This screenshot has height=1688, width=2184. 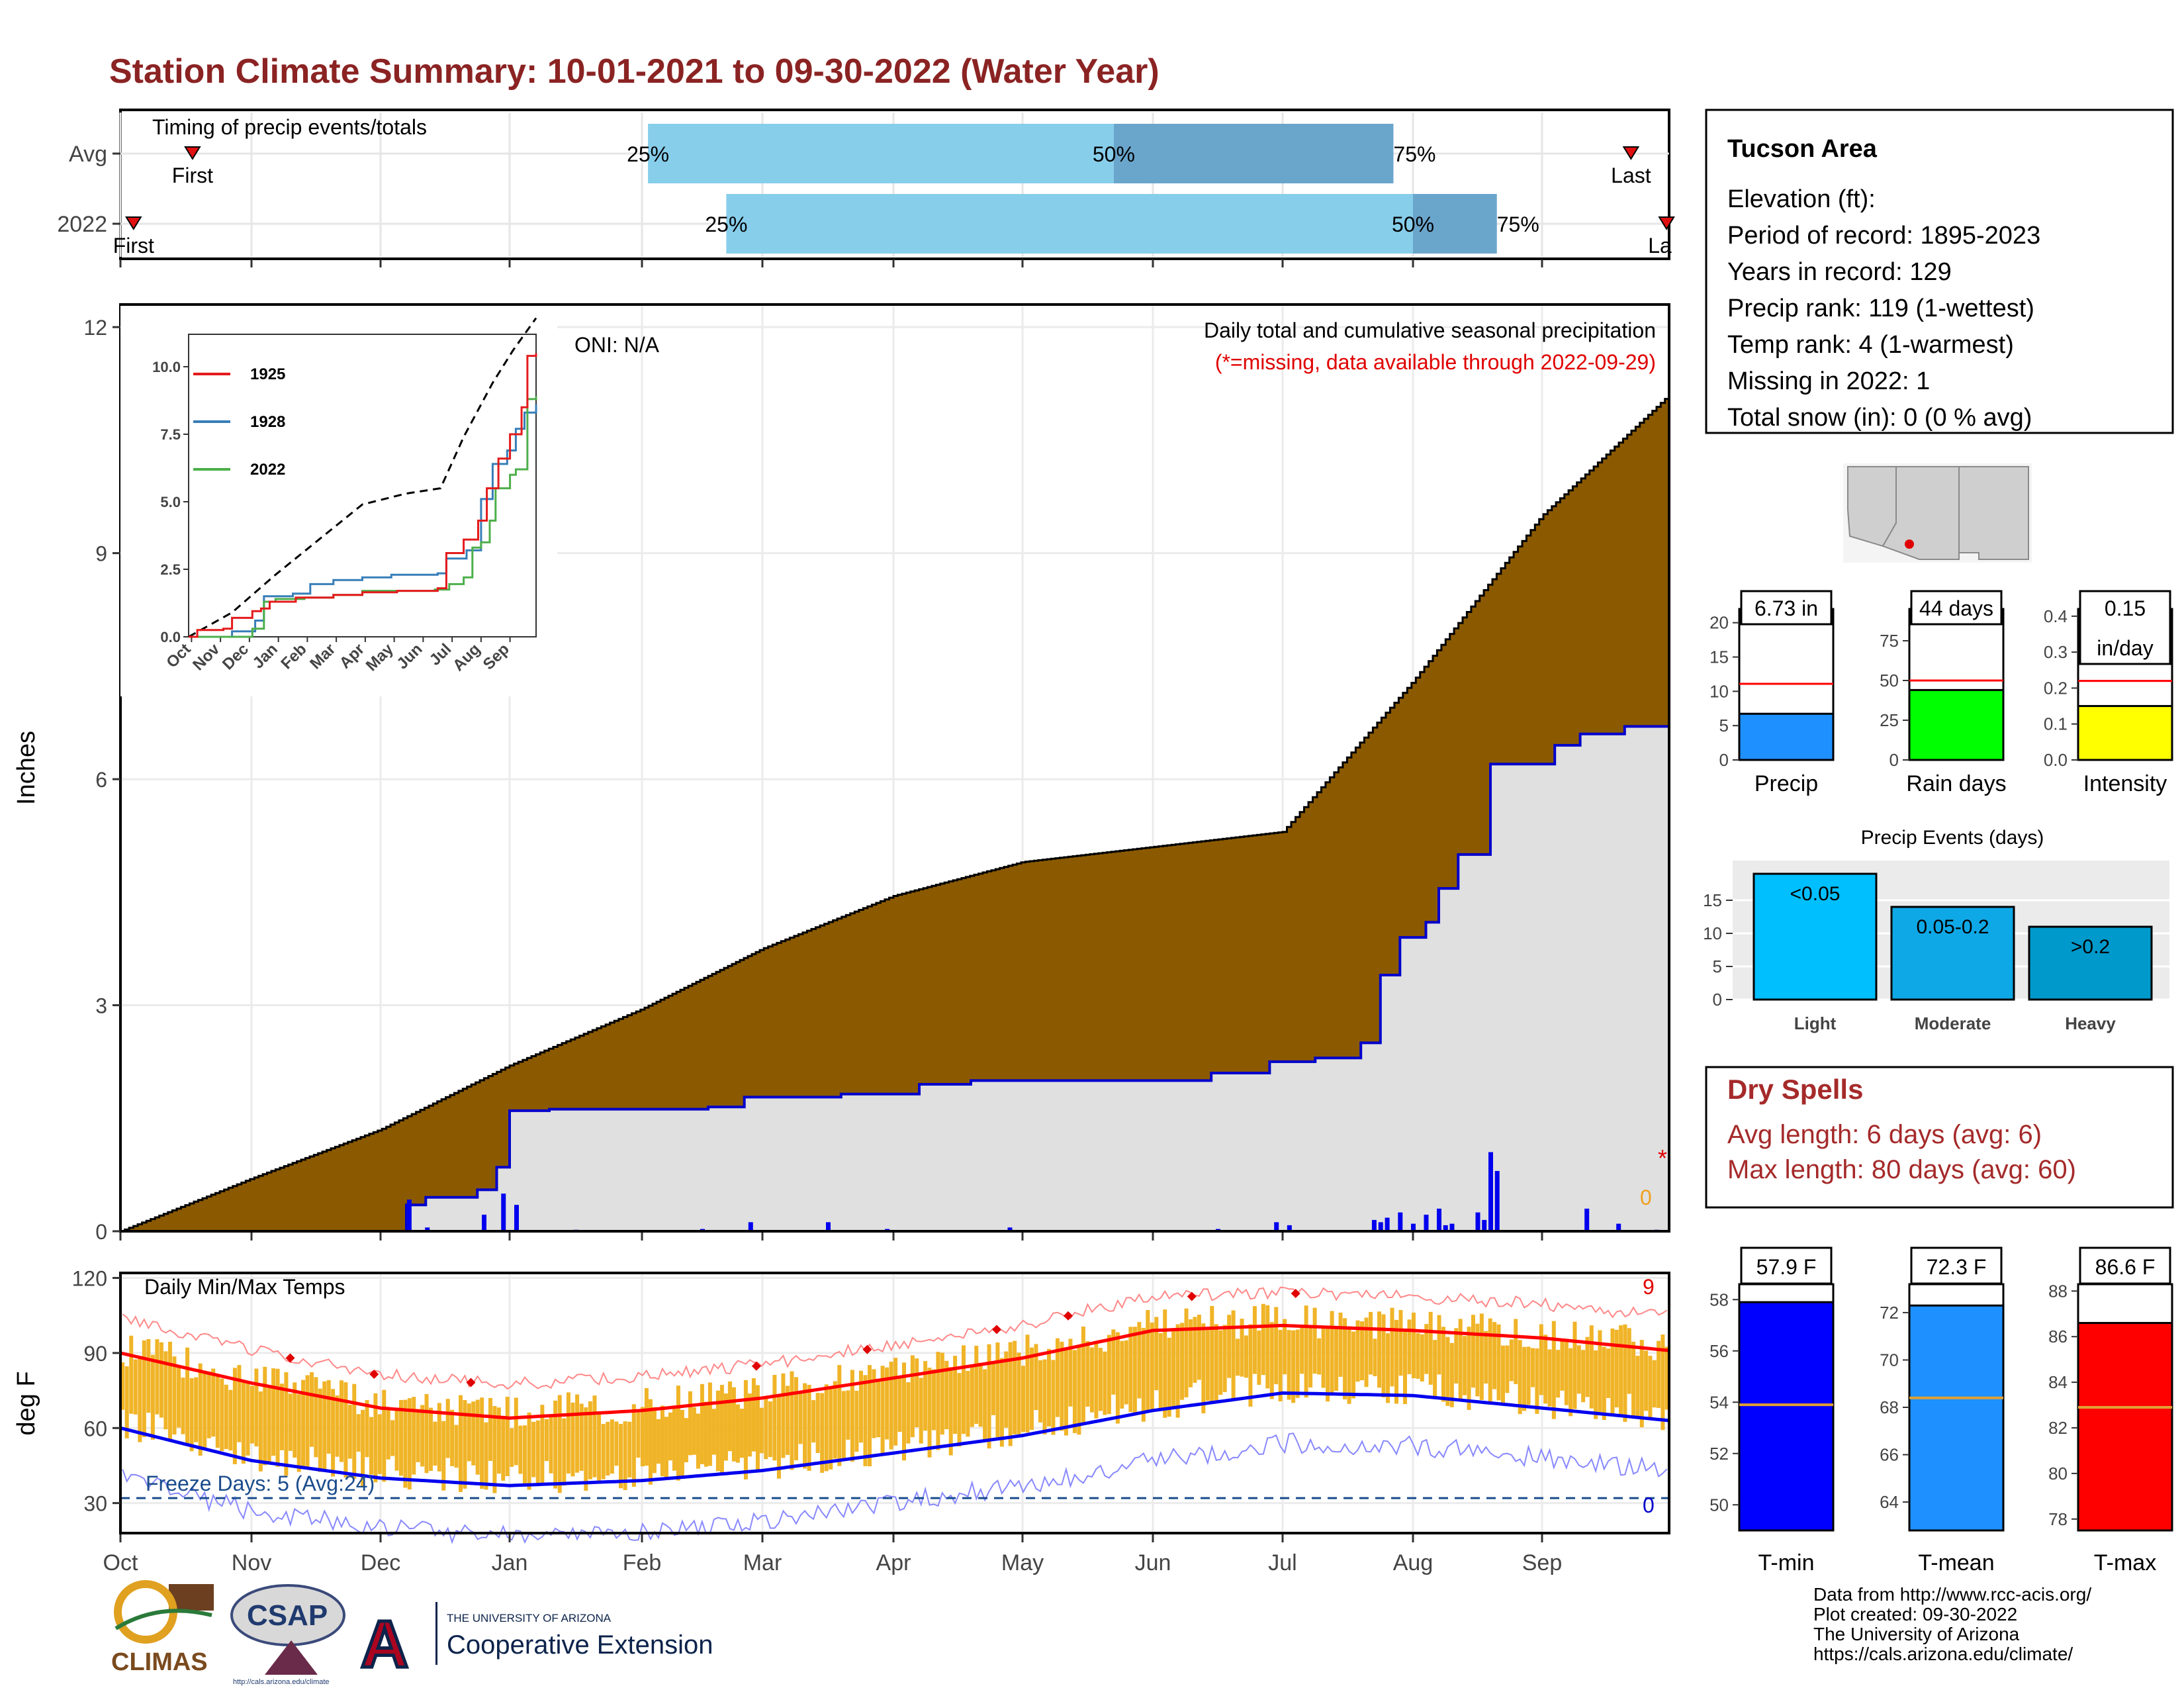 What do you see at coordinates (121, 1562) in the screenshot?
I see `month-label: Oct` at bounding box center [121, 1562].